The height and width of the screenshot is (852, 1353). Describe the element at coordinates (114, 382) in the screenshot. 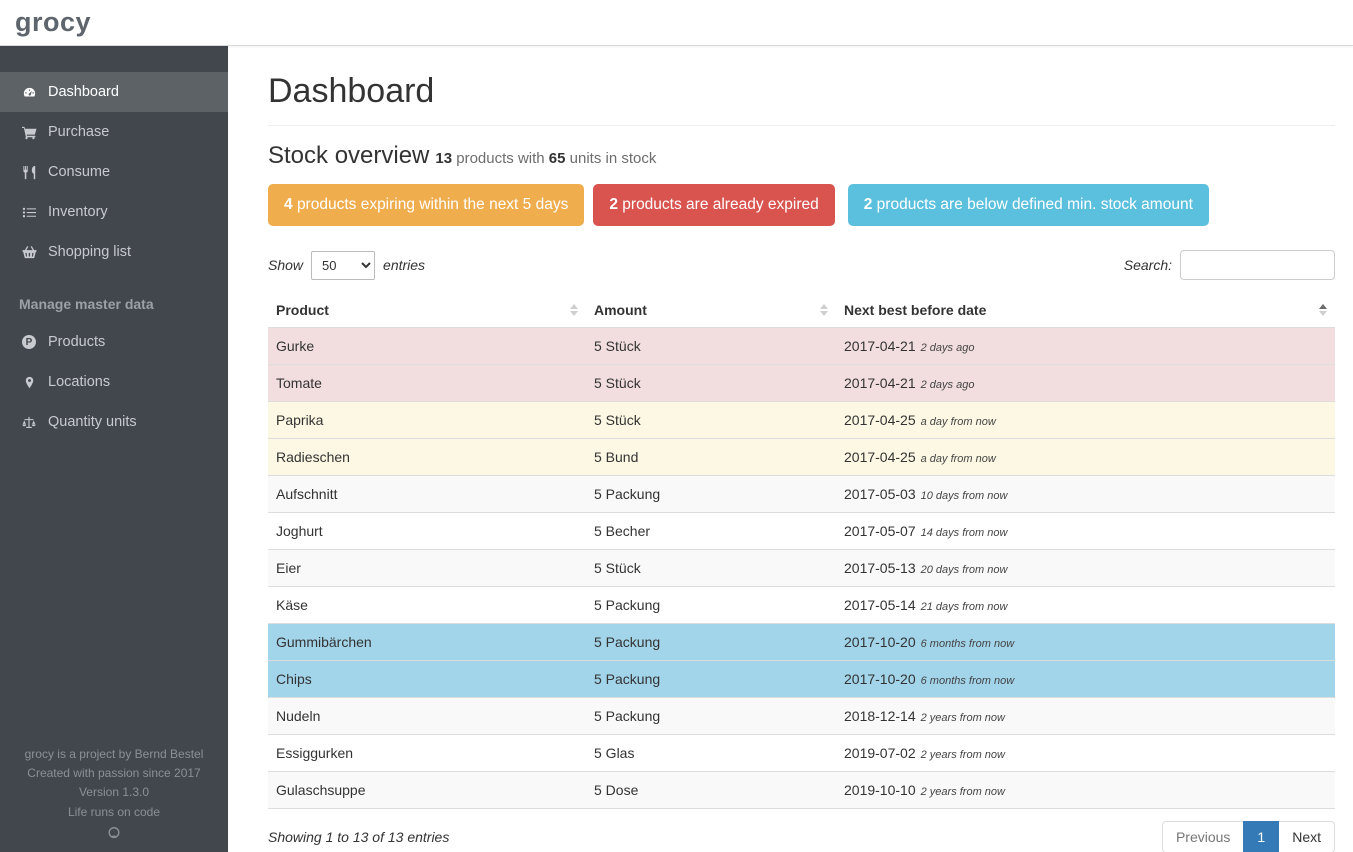

I see `sidebar-item-locations: Locations` at that location.